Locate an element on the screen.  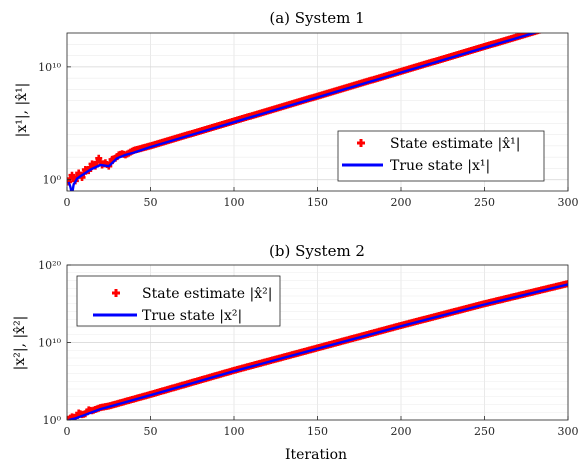
chart-title: (a) System 1 is located at coordinates (316, 18).